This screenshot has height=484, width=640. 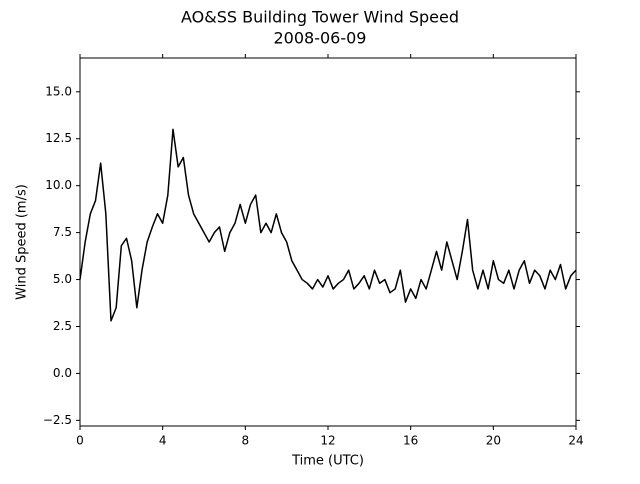 What do you see at coordinates (62, 373) in the screenshot?
I see `y-tick-label: 0.0` at bounding box center [62, 373].